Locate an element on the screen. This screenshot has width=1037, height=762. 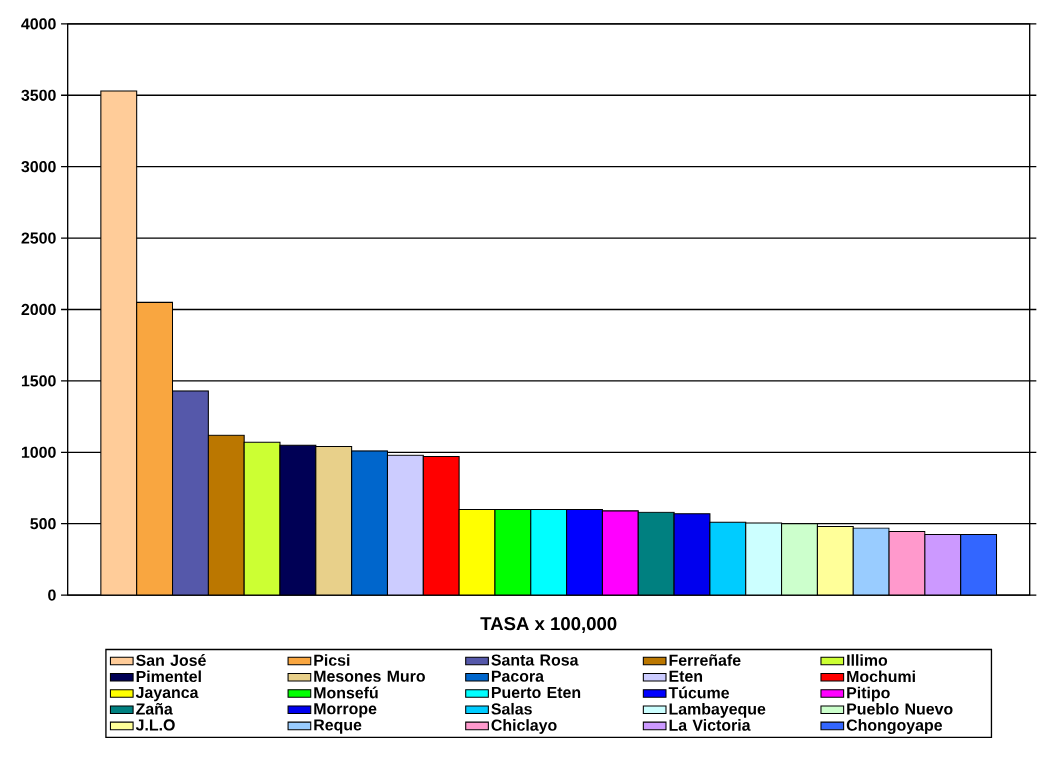
legend-label: Pimentel is located at coordinates (168, 676).